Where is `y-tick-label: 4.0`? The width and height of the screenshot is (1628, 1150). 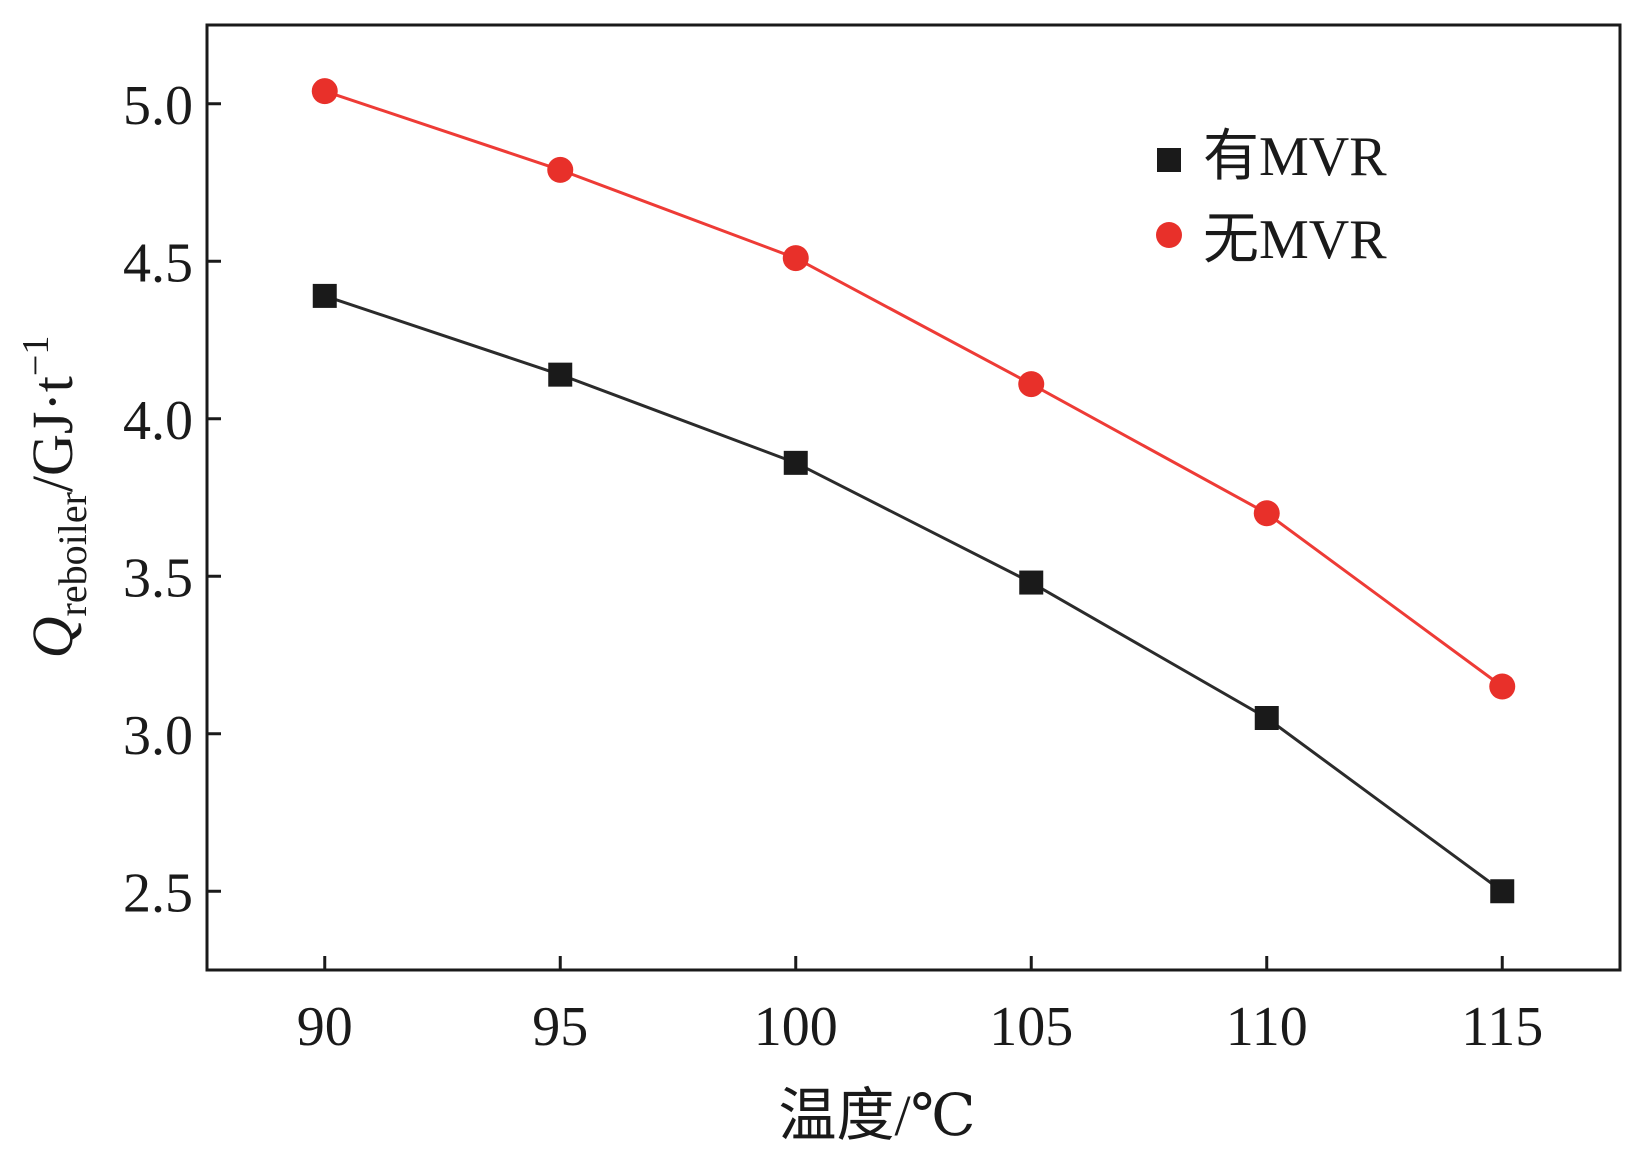
y-tick-label: 4.0 is located at coordinates (158, 421).